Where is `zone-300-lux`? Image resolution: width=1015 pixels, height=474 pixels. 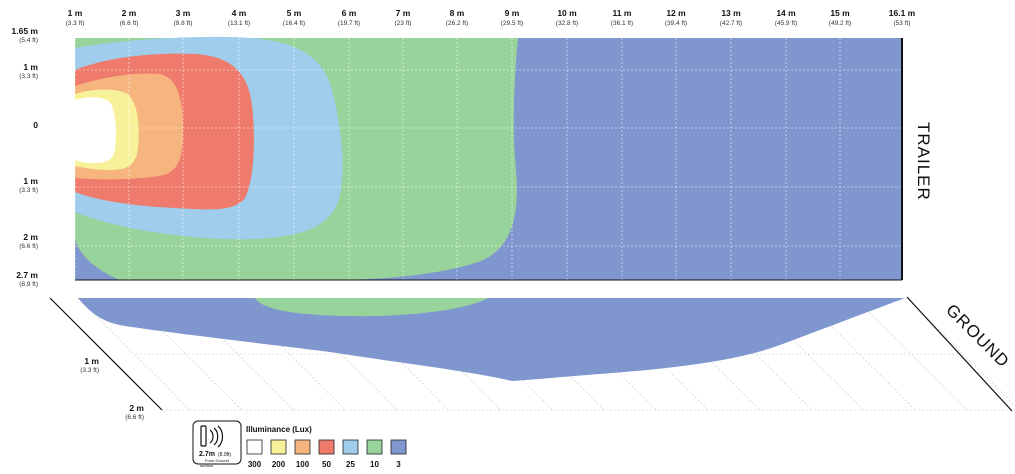
zone-300-lux is located at coordinates (95, 130).